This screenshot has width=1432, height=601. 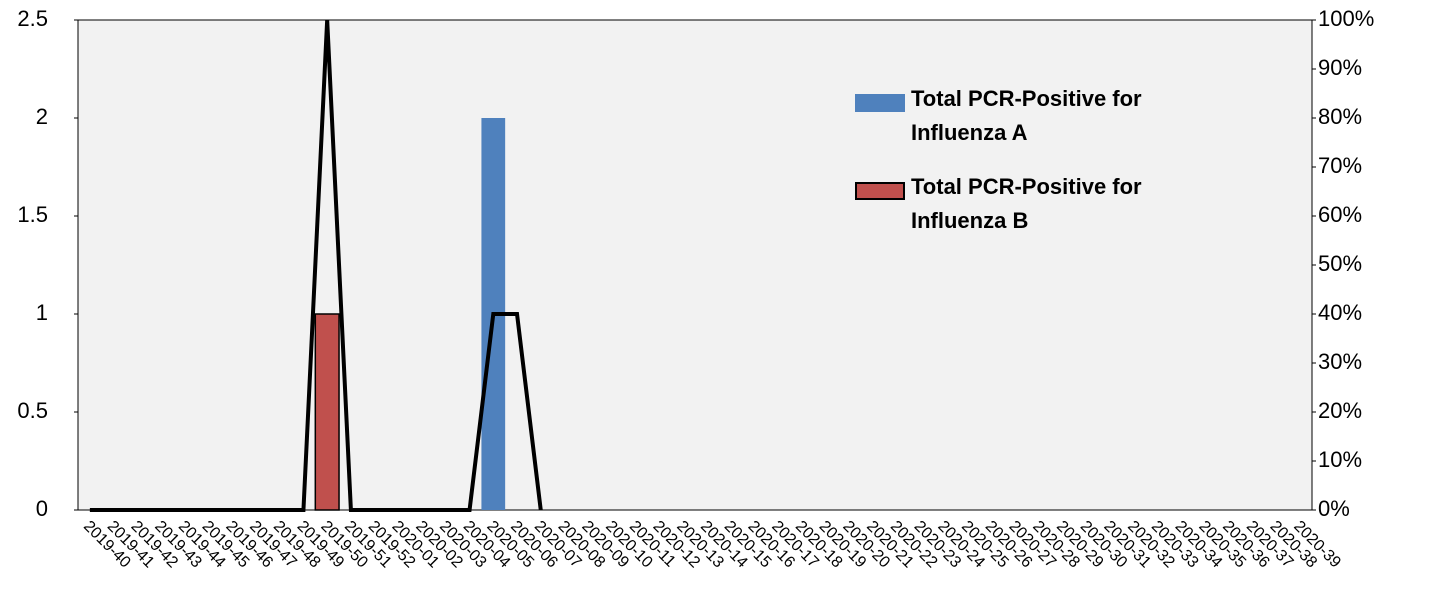 I want to click on y2-tick-label: 30%, so click(x=1340, y=361).